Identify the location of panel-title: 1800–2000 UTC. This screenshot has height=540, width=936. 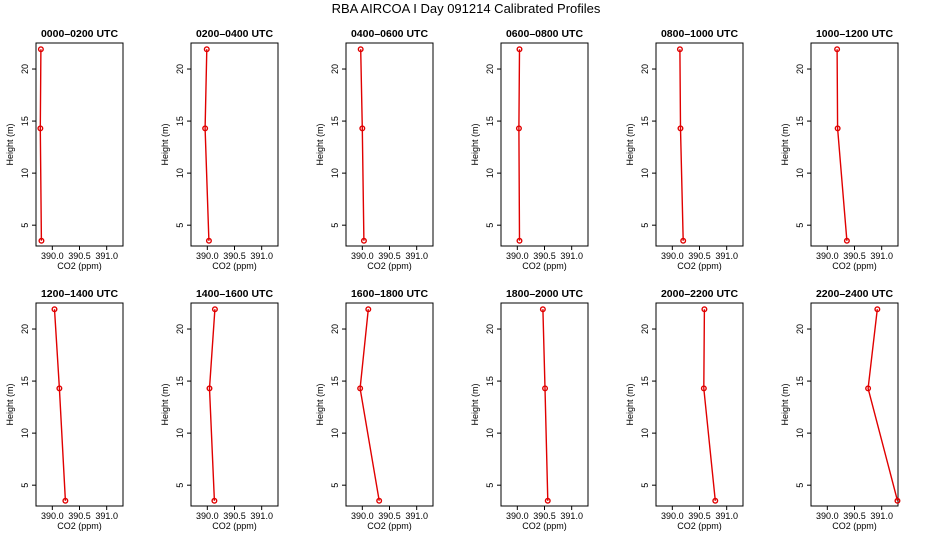
(544, 294).